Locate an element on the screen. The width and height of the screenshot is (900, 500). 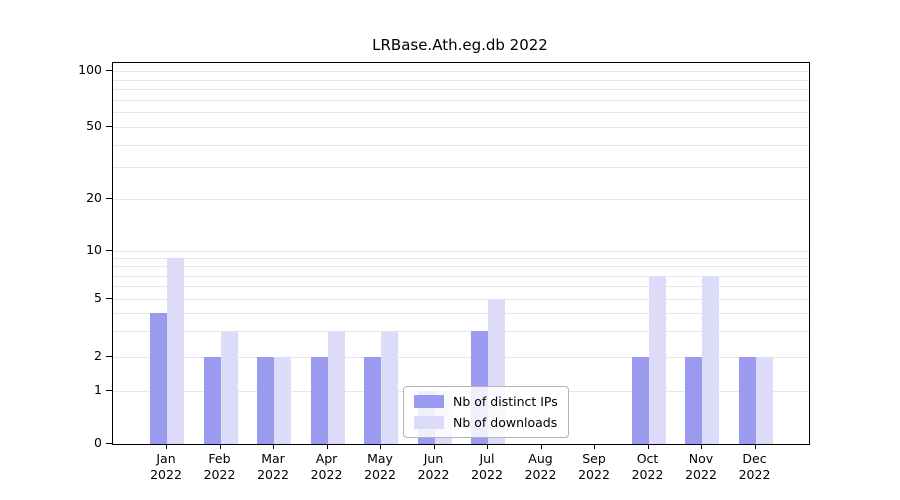
bar-distinct-ips-dec is located at coordinates (747, 400).